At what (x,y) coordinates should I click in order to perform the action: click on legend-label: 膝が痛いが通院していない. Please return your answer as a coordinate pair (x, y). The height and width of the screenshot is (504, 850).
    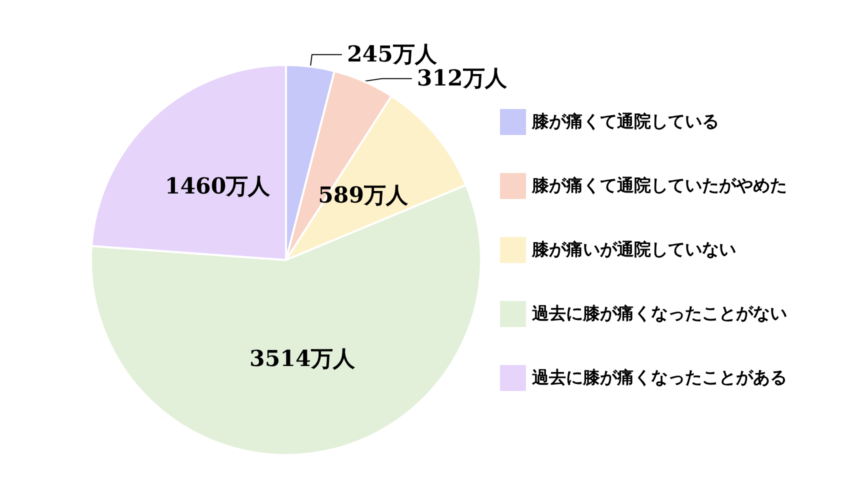
    Looking at the image, I should click on (633, 250).